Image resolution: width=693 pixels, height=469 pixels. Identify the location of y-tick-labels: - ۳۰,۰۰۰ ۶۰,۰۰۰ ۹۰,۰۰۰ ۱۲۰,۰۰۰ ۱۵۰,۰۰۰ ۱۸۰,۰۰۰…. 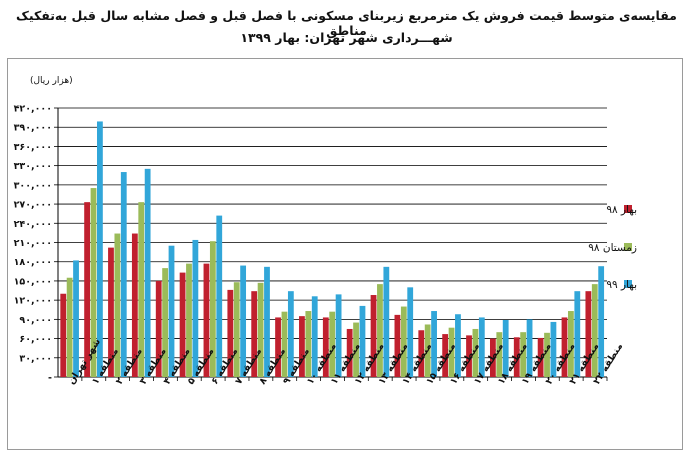
(33, 244).